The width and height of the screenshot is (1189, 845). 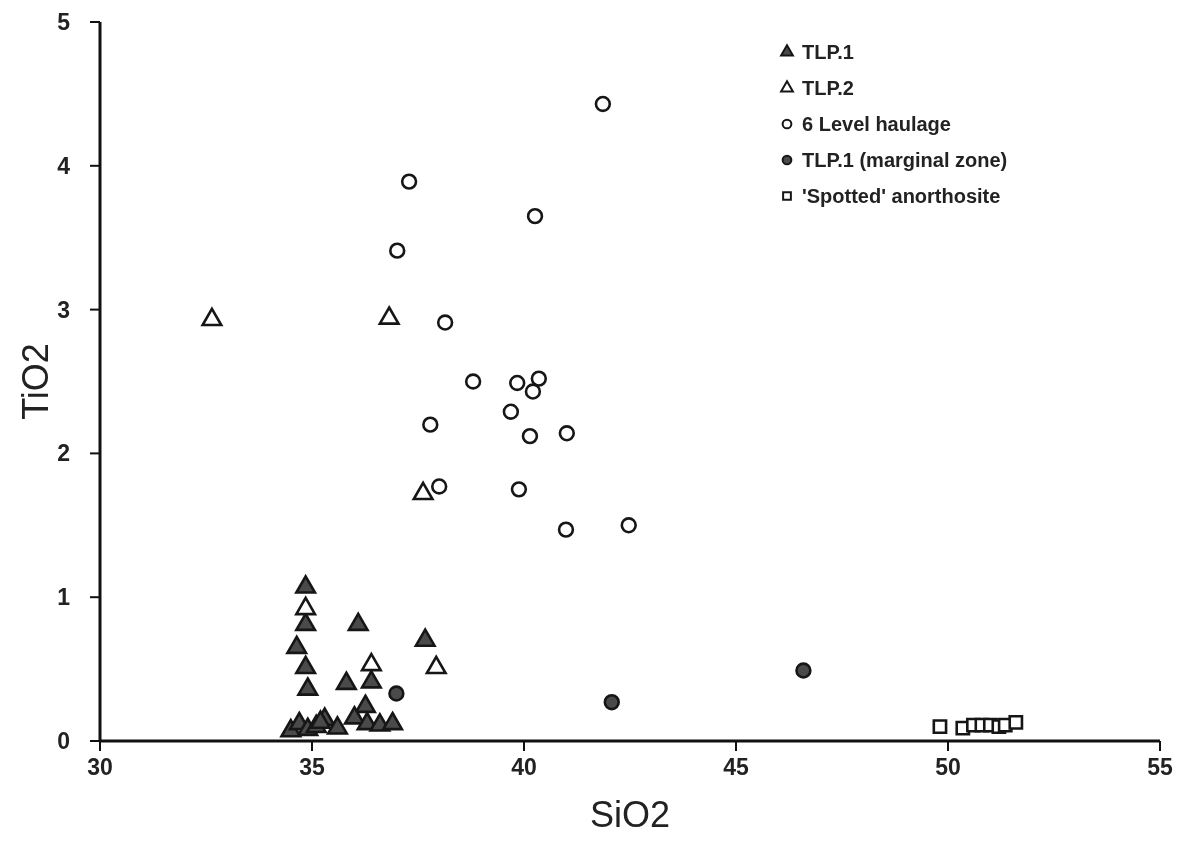 I want to click on legend-label: TLP.1, so click(x=828, y=52).